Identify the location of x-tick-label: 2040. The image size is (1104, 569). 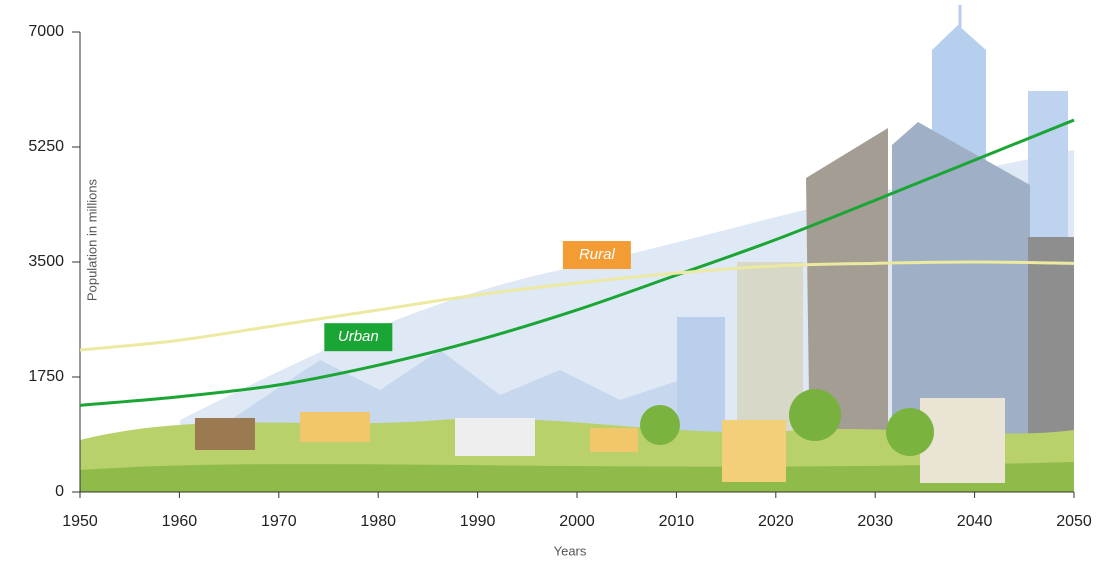
(975, 521).